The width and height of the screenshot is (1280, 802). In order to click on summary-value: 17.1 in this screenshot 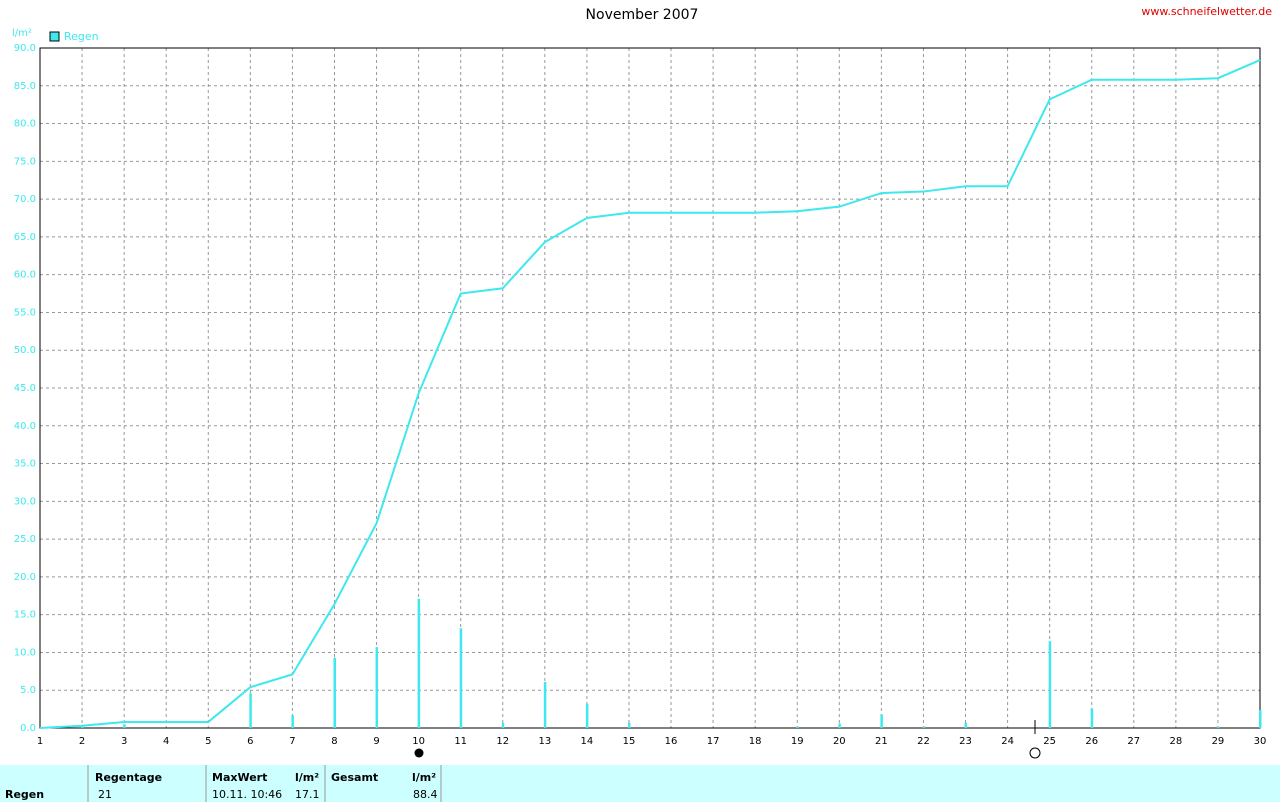, I will do `click(307, 794)`.